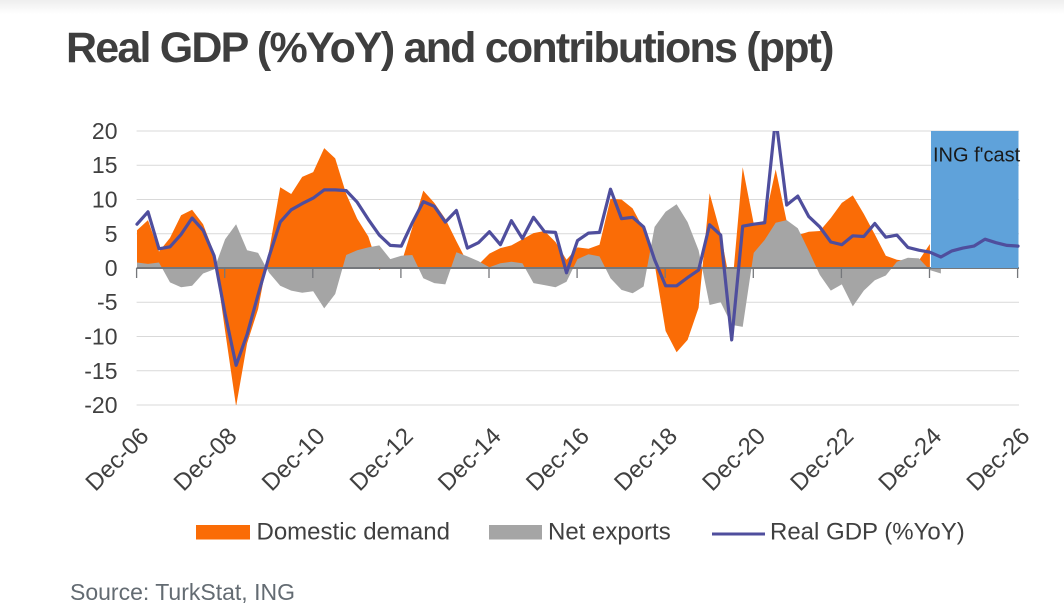  I want to click on svg-text: 20, so click(105, 131).